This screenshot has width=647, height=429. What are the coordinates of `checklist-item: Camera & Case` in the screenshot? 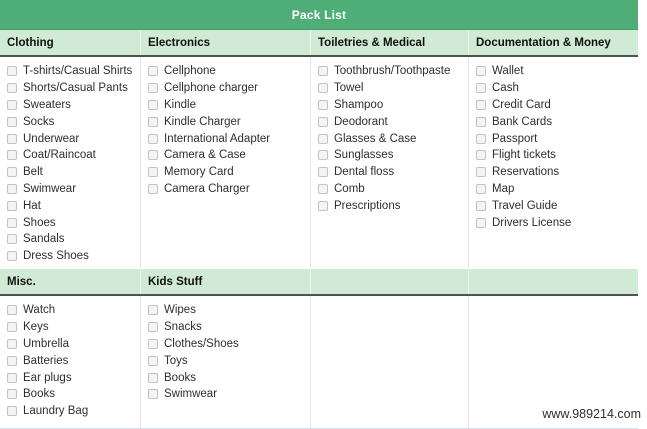 It's located at (225, 155).